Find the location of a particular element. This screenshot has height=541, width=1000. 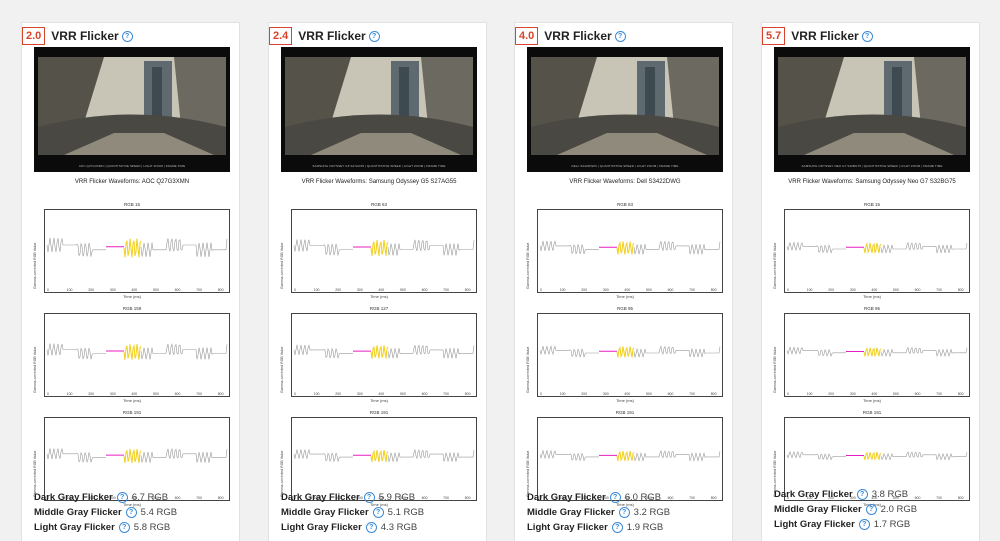

stat-dark-gray: Dark Gray Flicker ? 6.0 RGB is located at coordinates (598, 497).